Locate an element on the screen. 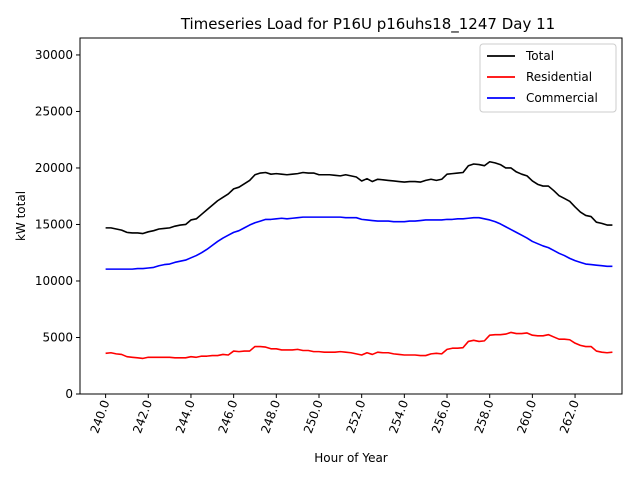 The width and height of the screenshot is (640, 480). x-tick-label: 260.0 is located at coordinates (526, 416).